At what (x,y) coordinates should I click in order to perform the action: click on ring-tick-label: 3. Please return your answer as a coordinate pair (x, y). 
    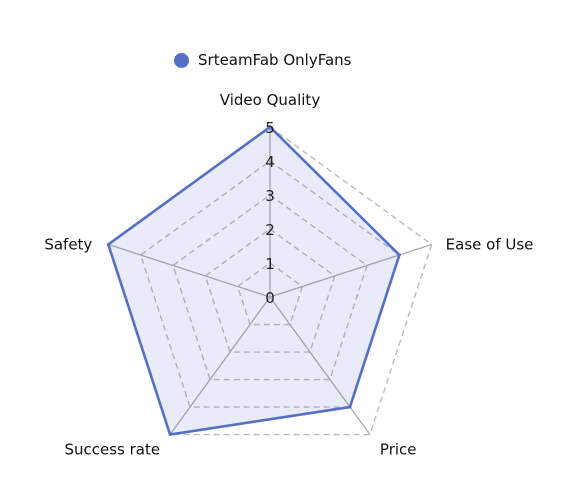
    Looking at the image, I should click on (270, 196).